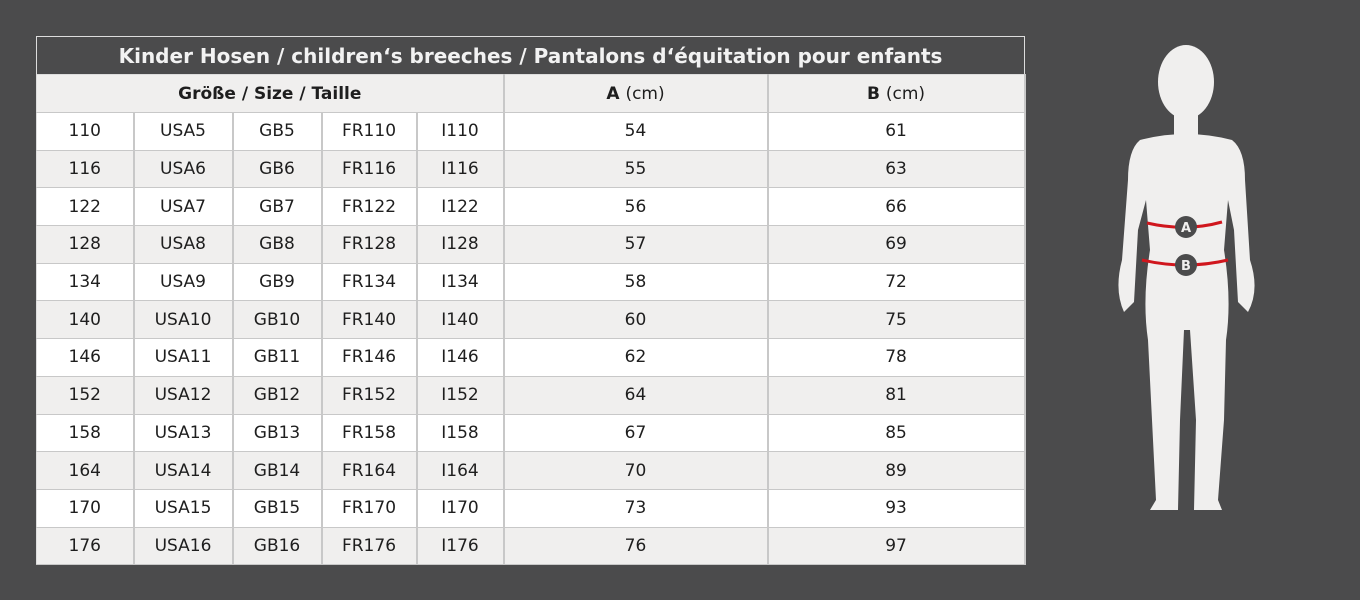  I want to click on cell-usa: USA5, so click(183, 131).